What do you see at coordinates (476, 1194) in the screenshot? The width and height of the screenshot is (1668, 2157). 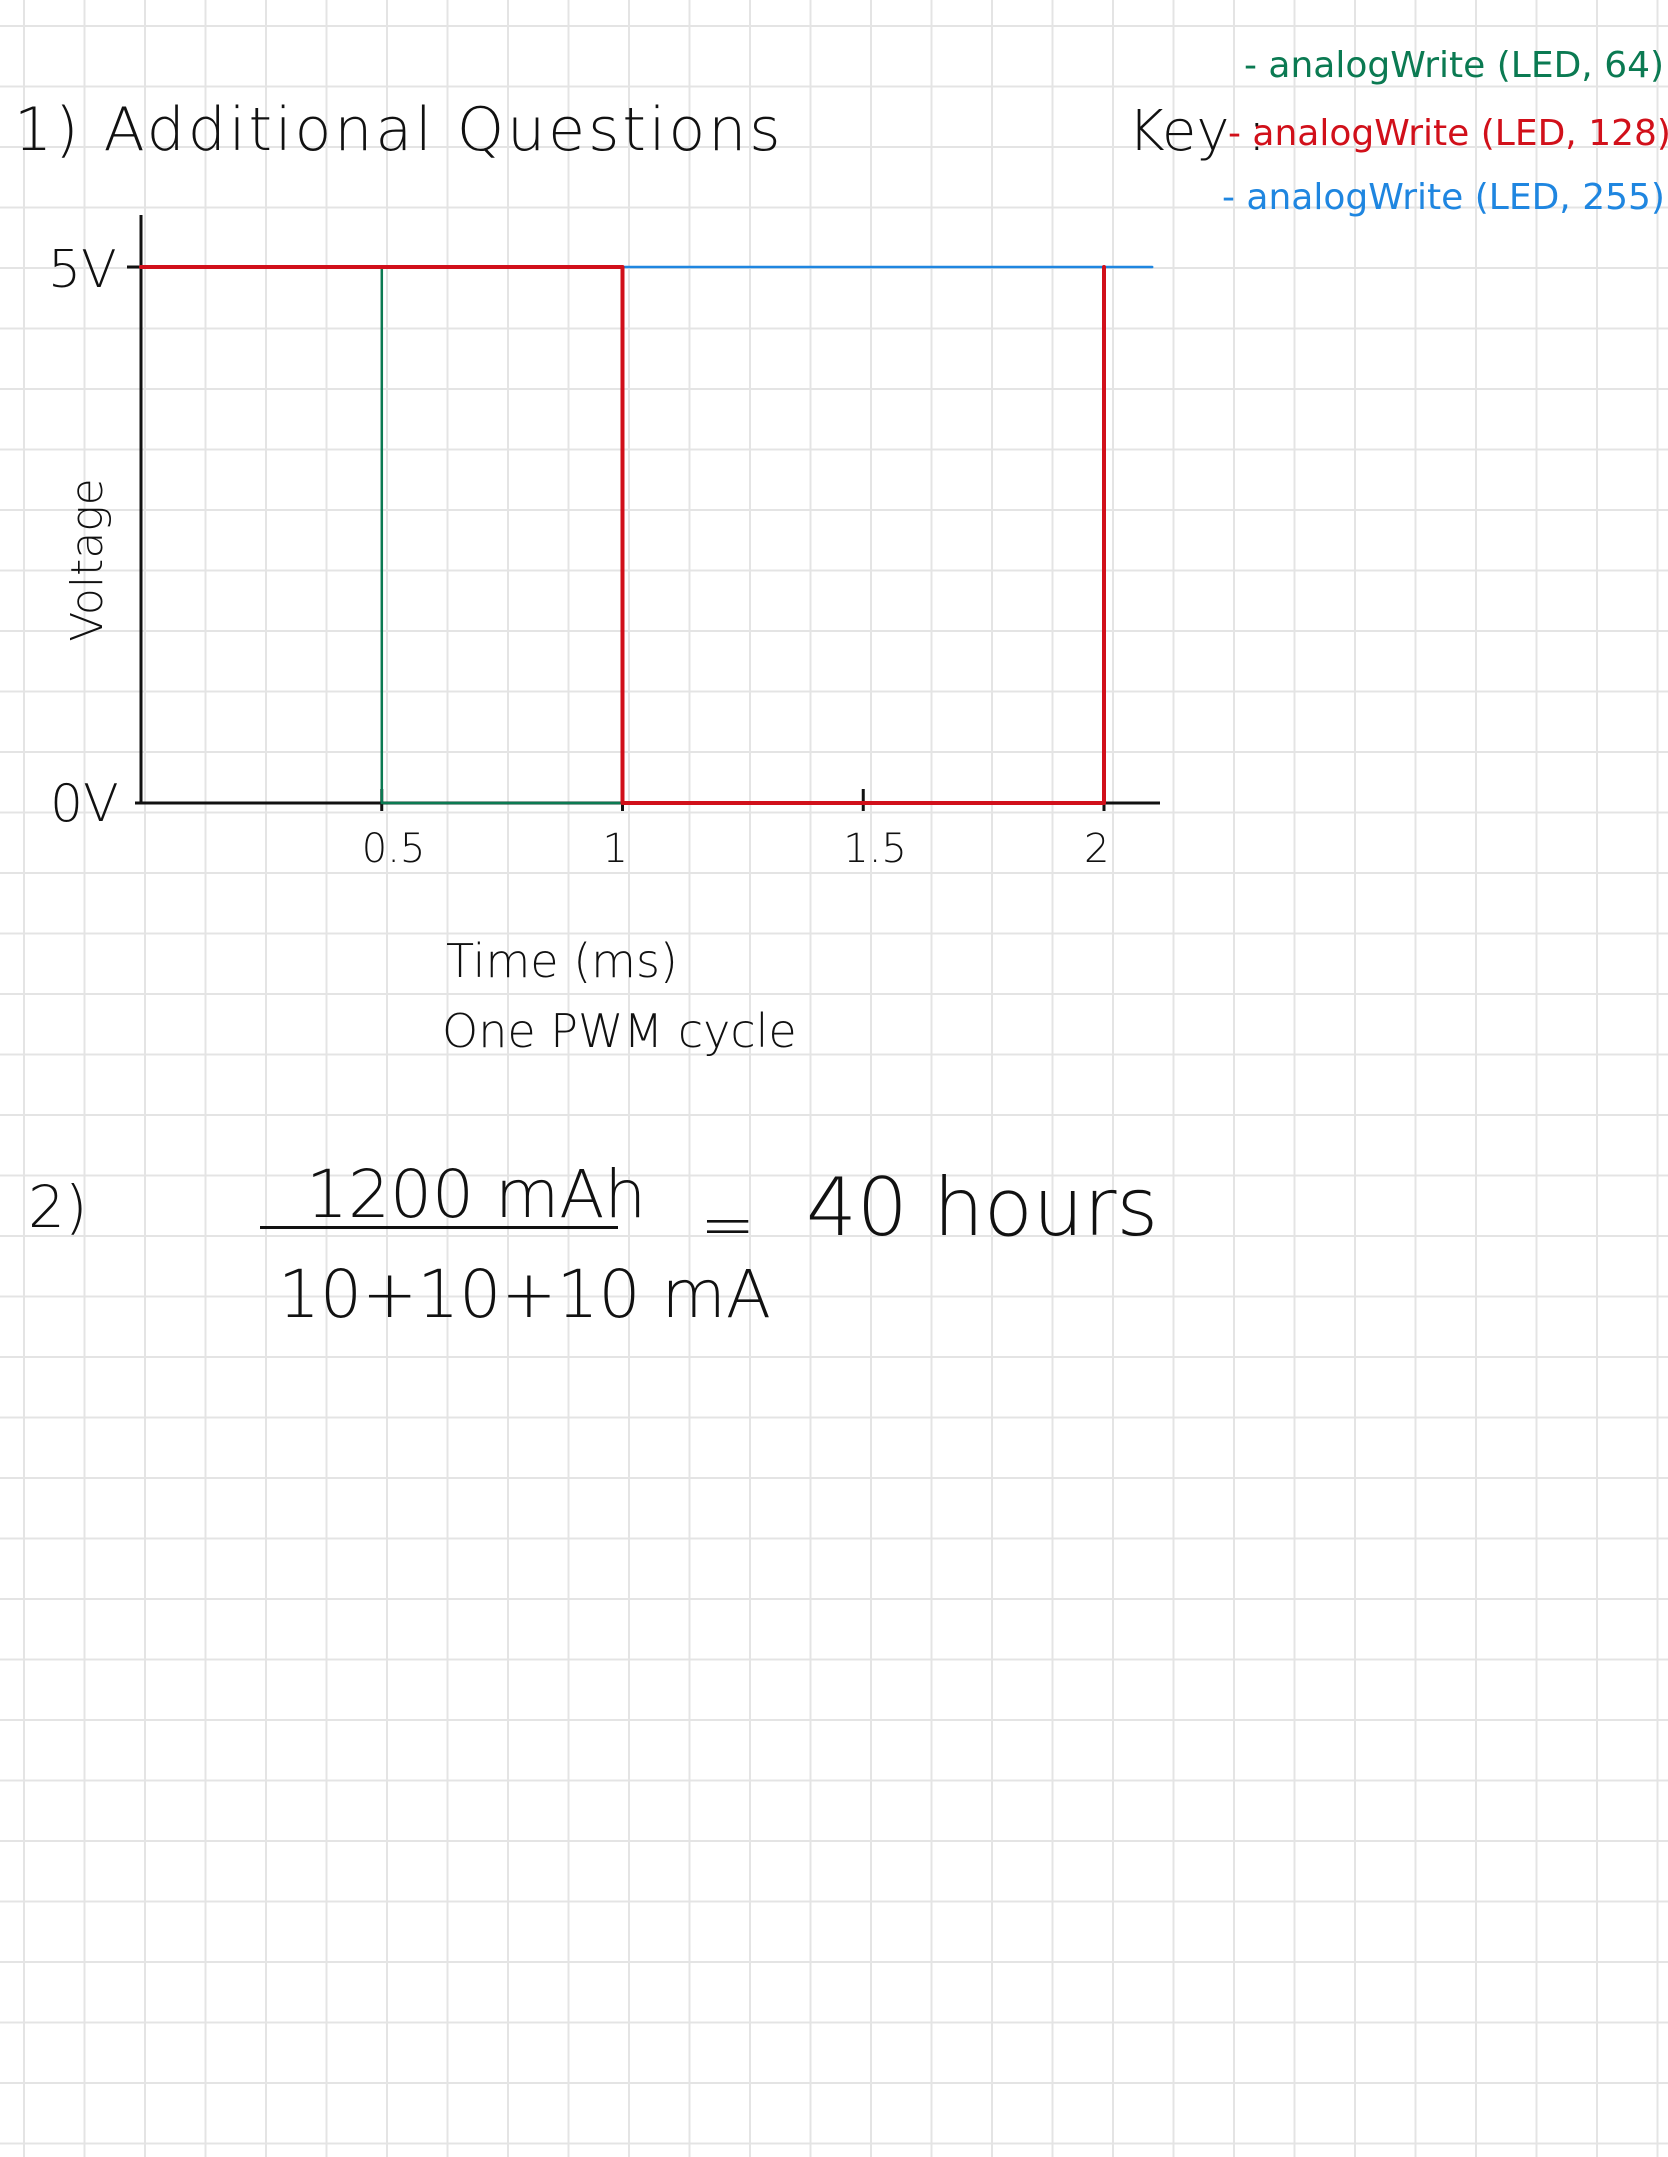 I see `fraction-numerator: 1200 mAh` at bounding box center [476, 1194].